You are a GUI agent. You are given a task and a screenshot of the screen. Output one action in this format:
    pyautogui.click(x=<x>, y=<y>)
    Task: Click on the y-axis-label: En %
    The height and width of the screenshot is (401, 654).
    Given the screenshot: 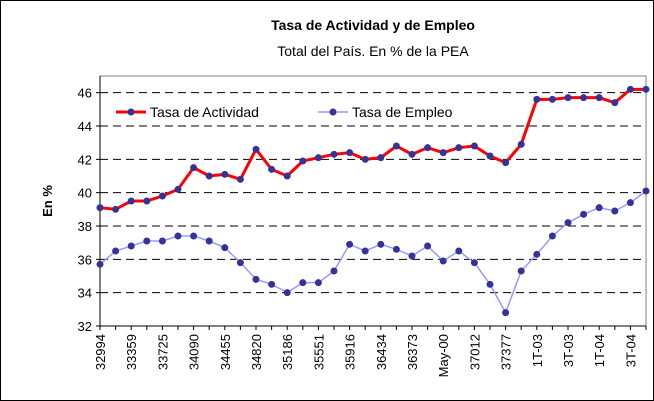 What is the action you would take?
    pyautogui.click(x=47, y=201)
    